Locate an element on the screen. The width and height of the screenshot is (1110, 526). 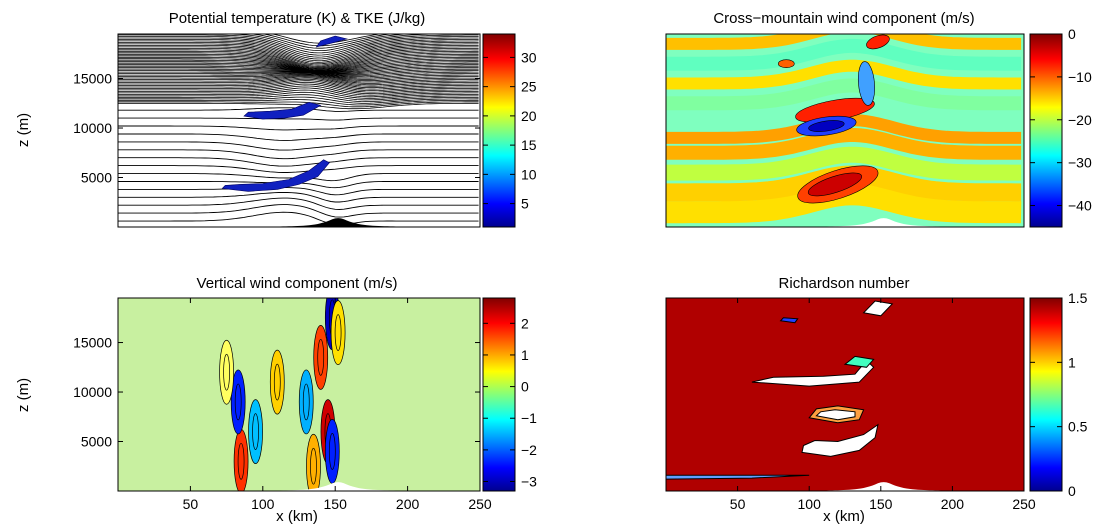
panel3-xlabel: x (km) is located at coordinates (297, 516).